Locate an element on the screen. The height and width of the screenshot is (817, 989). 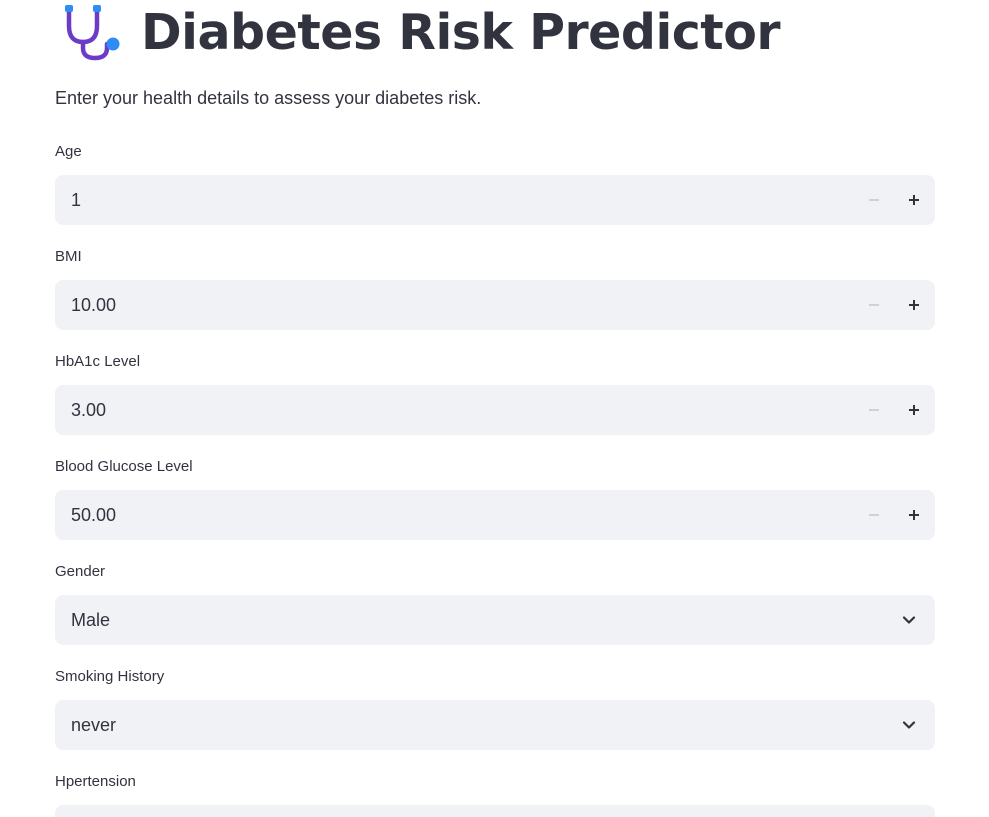
hba1c-field: HbA1c Level 3.00 is located at coordinates (495, 393).